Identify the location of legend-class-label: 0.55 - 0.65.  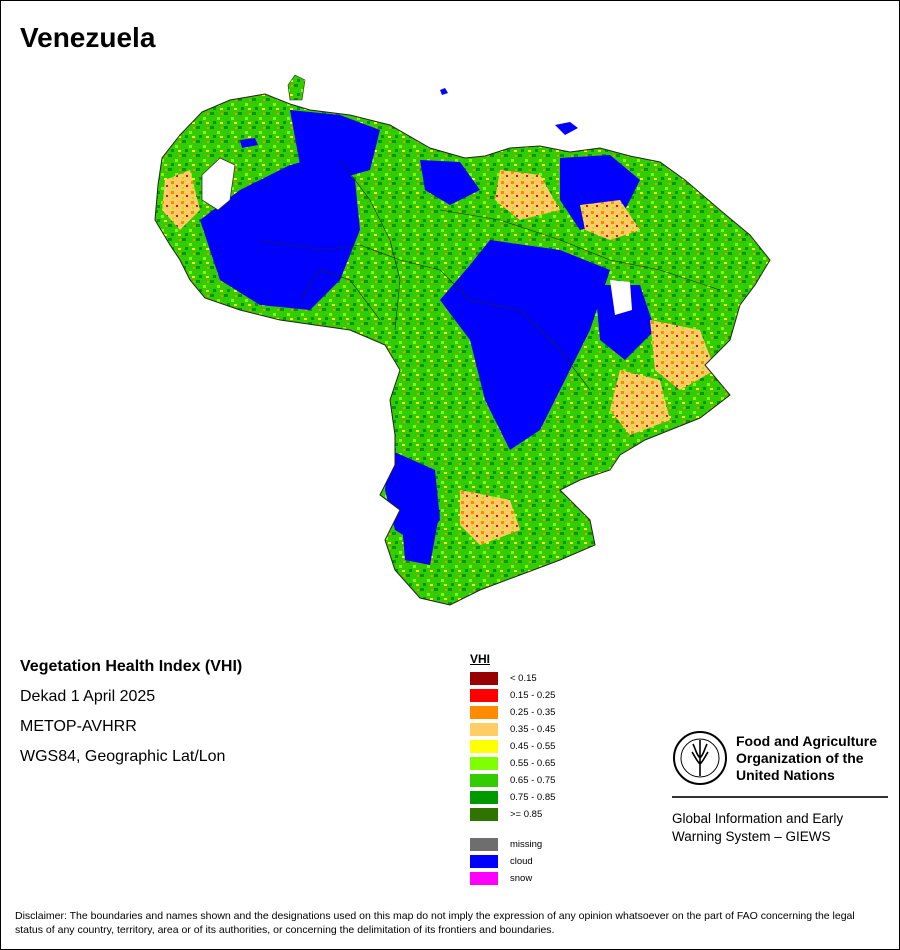
(533, 763).